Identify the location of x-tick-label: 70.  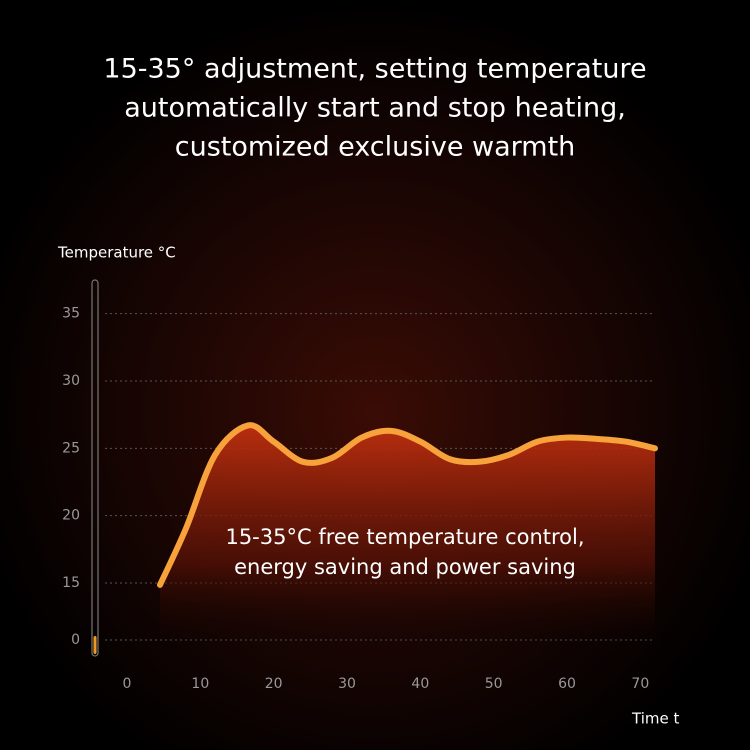
(640, 684).